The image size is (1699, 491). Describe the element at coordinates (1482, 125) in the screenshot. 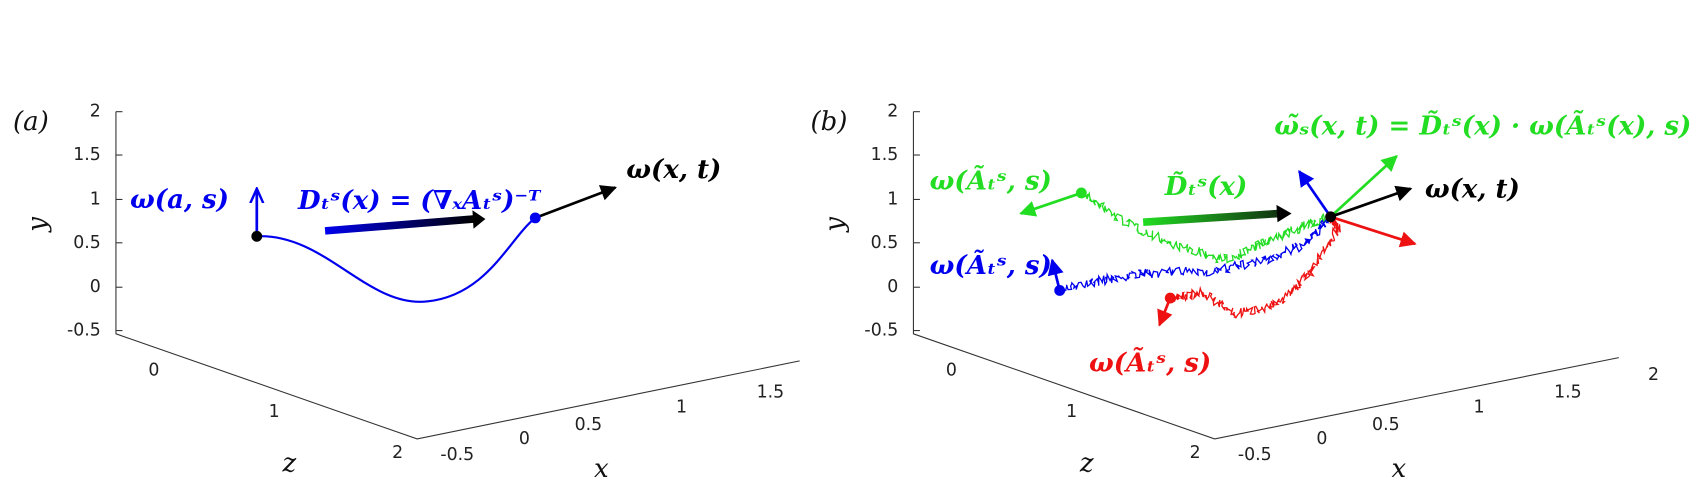

I see `annotation: ω̃ₛ(x, t) = D̃ₜˢ(x) · ω(Ãₜˢ(x), s)` at that location.